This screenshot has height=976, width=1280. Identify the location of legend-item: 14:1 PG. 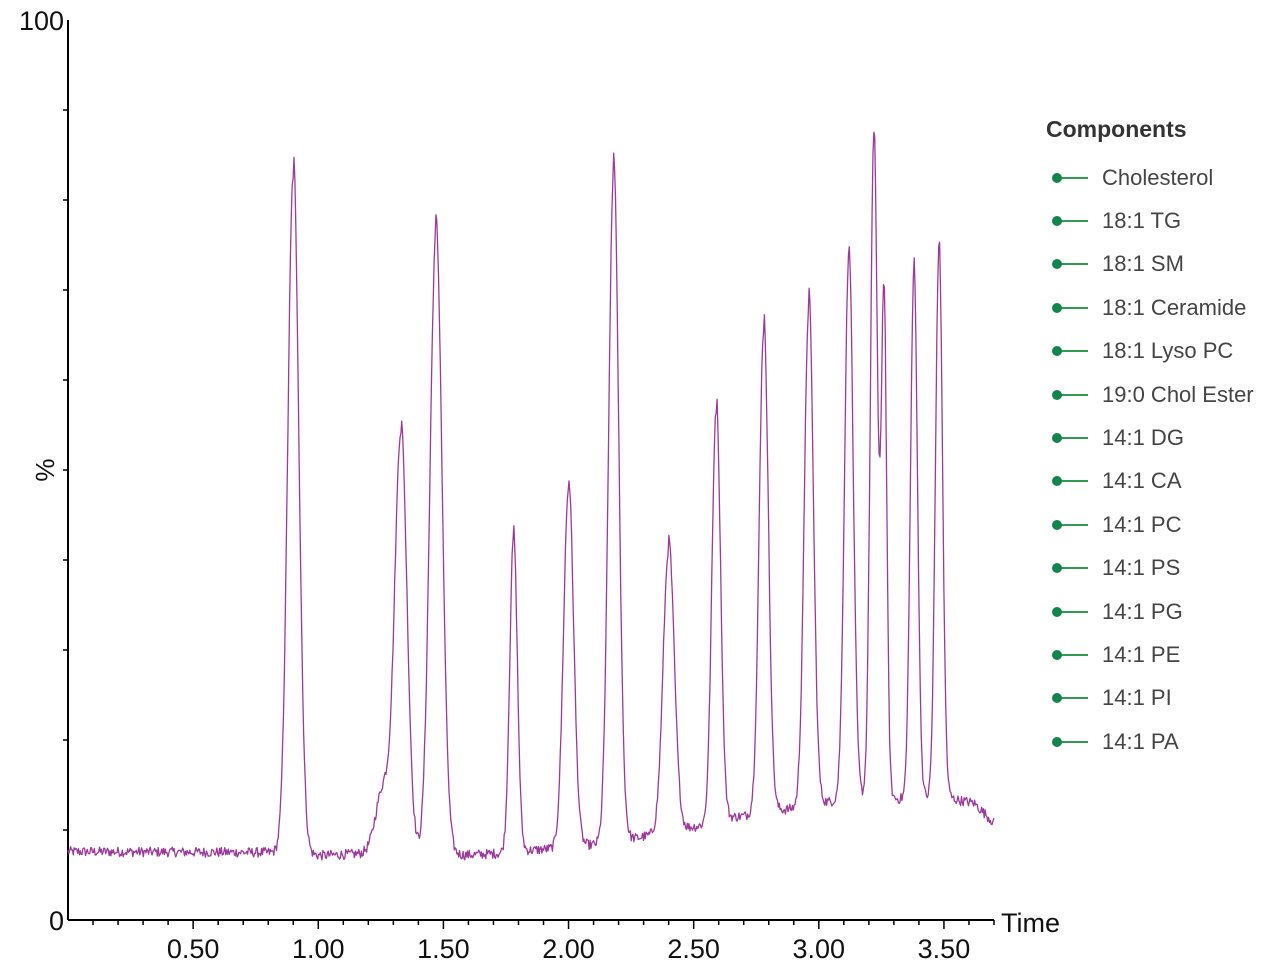
(1159, 611).